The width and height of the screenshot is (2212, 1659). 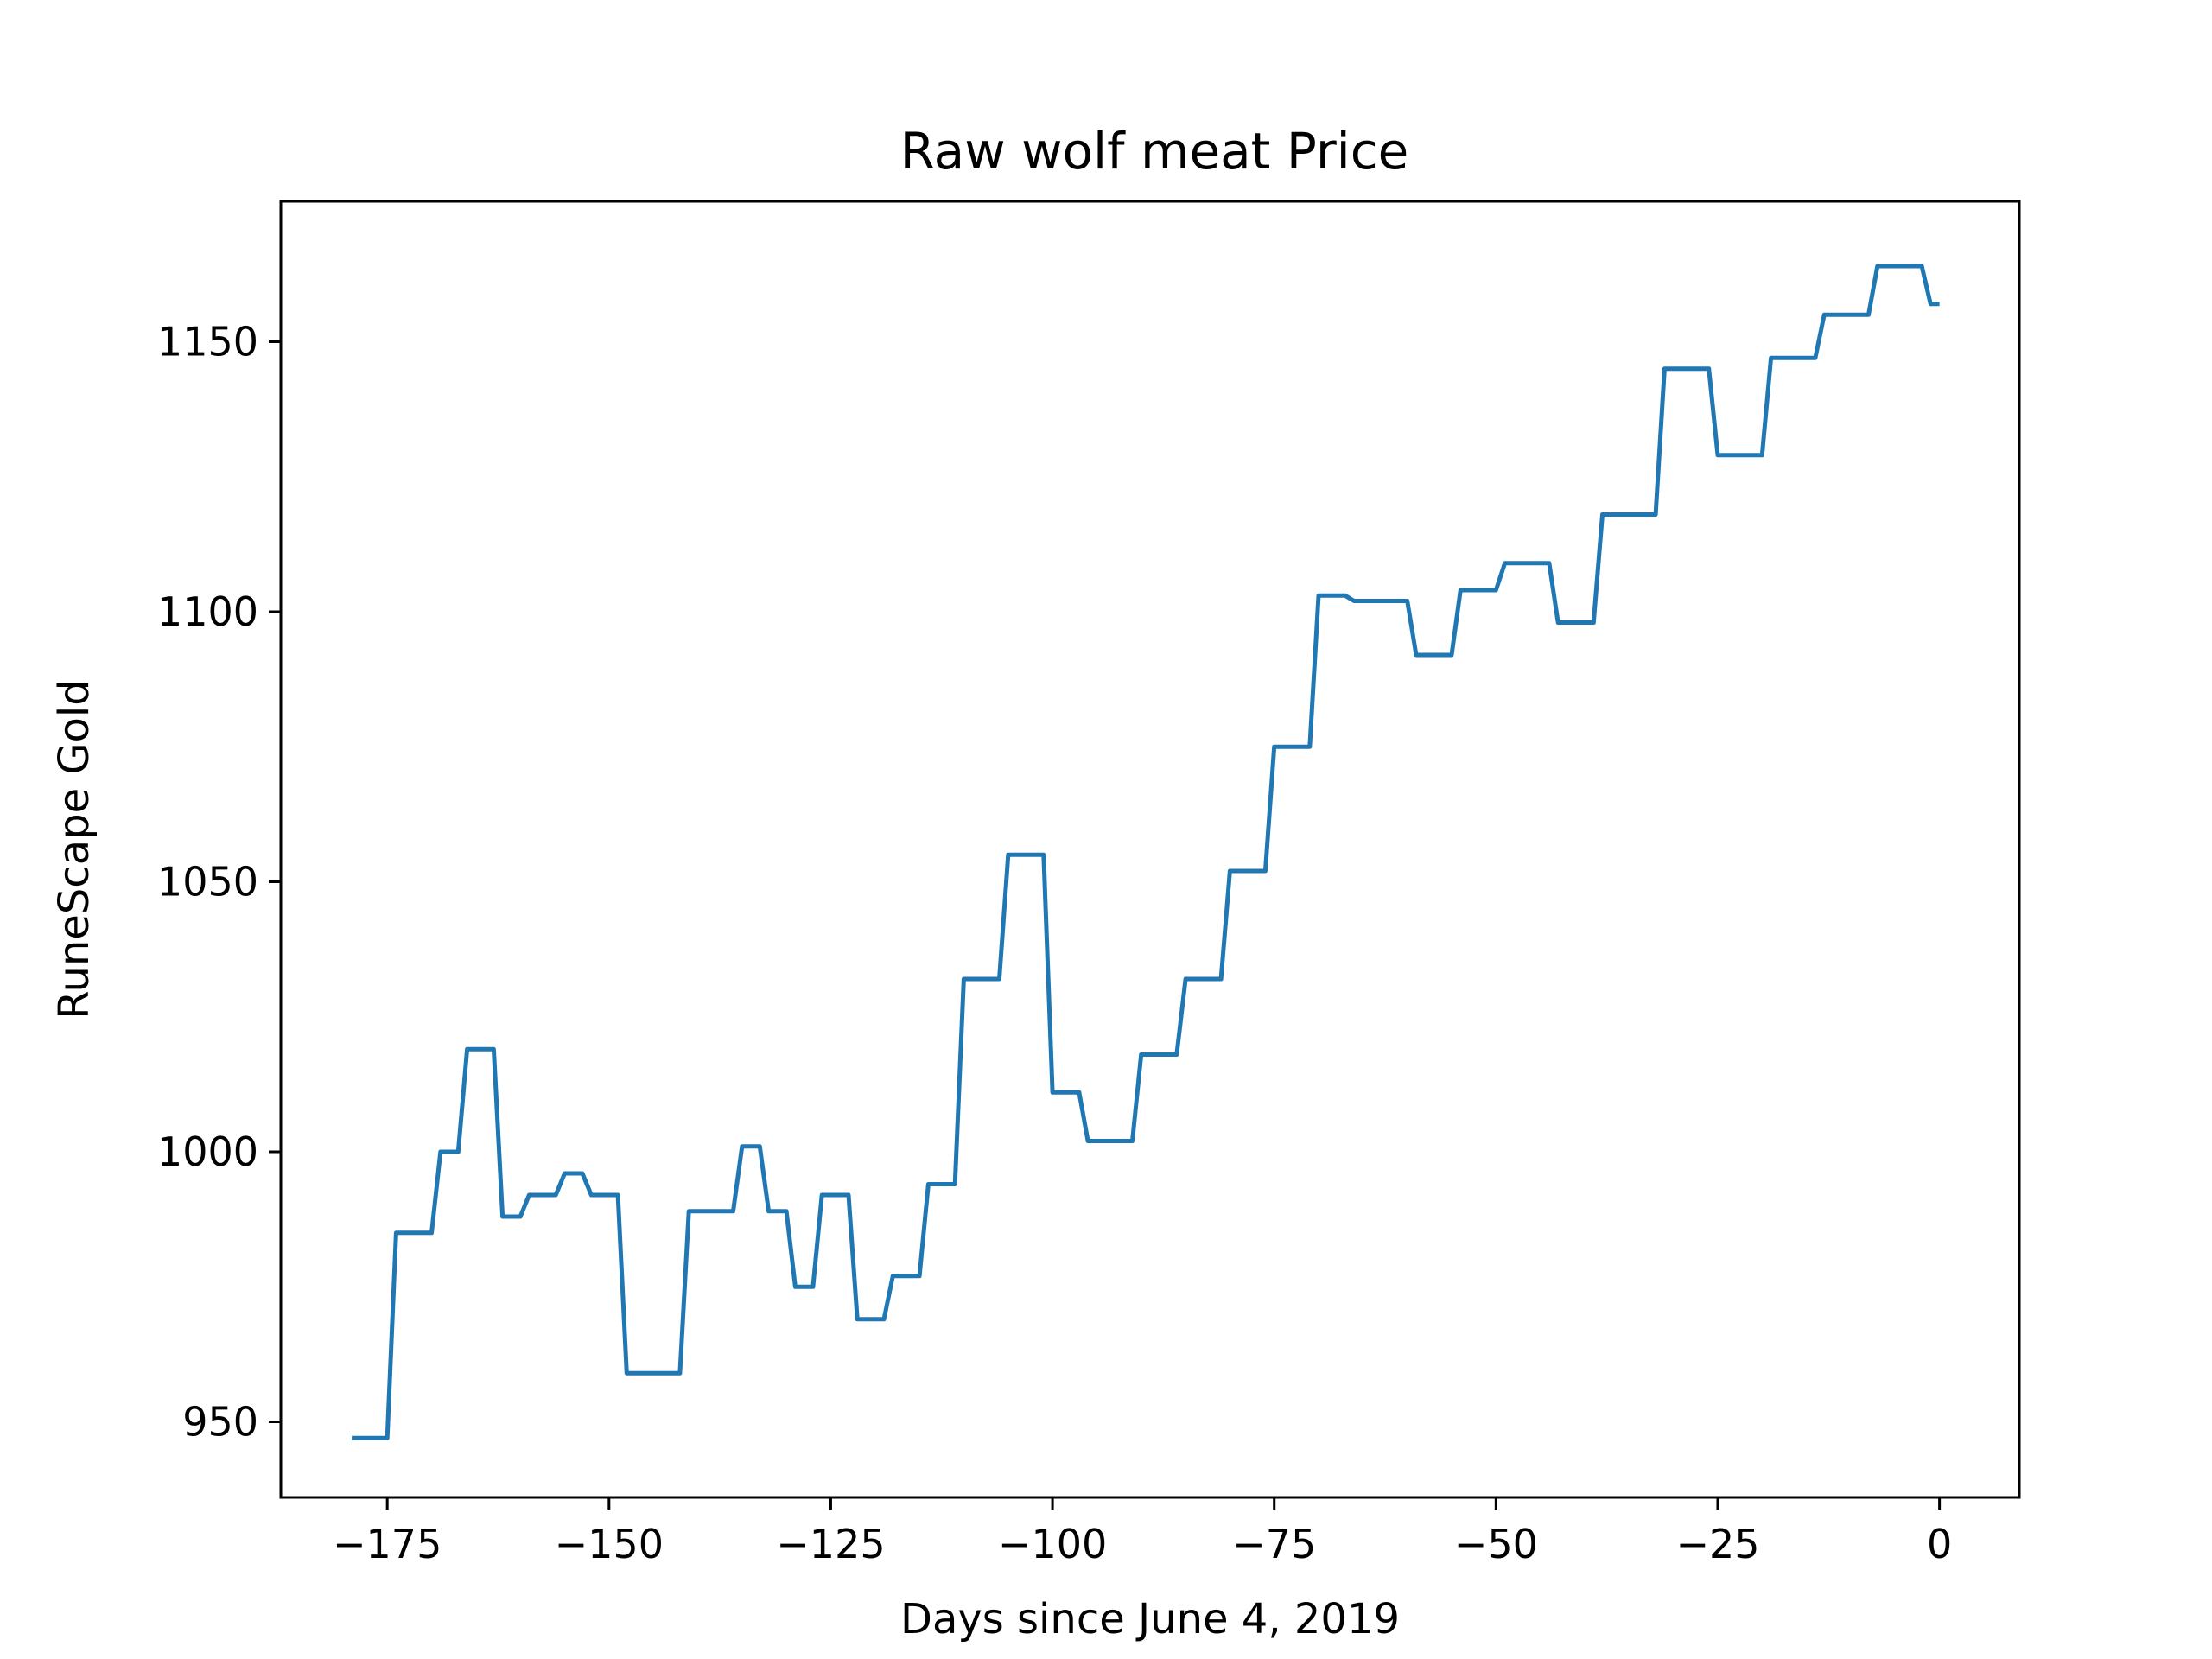 What do you see at coordinates (207, 611) in the screenshot?
I see `y-tick-label: 1100` at bounding box center [207, 611].